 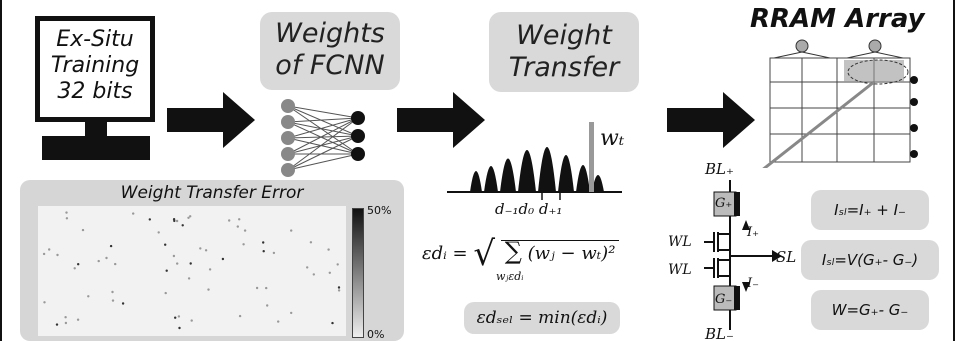 What do you see at coordinates (719, 333) in the screenshot?
I see `bl-minus-label: BL₋` at bounding box center [719, 333].